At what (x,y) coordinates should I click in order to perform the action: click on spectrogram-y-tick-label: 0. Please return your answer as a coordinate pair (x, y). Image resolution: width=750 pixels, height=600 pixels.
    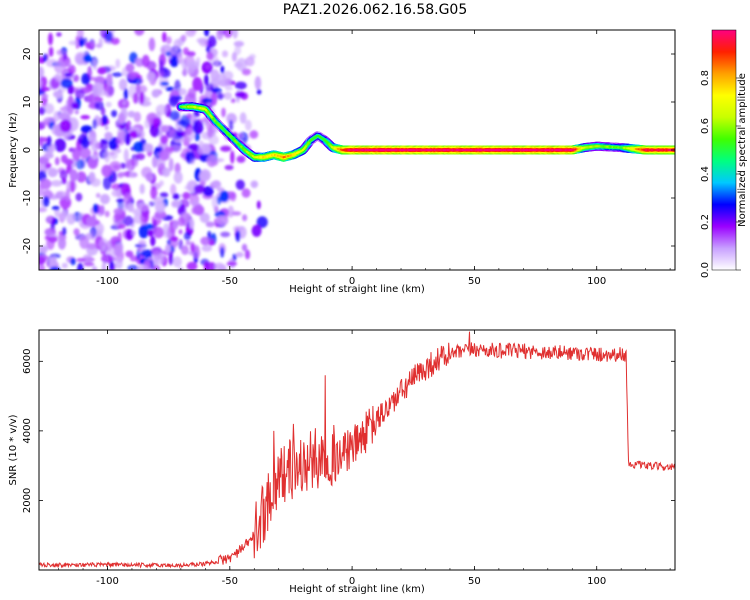
    Looking at the image, I should click on (27, 150).